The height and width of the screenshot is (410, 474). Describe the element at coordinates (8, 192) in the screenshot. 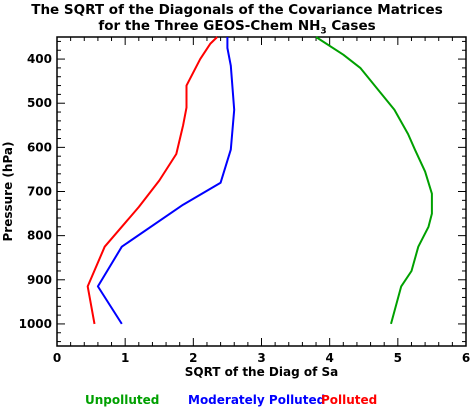

I see `y-axis-label: Pressure (hPa)` at that location.